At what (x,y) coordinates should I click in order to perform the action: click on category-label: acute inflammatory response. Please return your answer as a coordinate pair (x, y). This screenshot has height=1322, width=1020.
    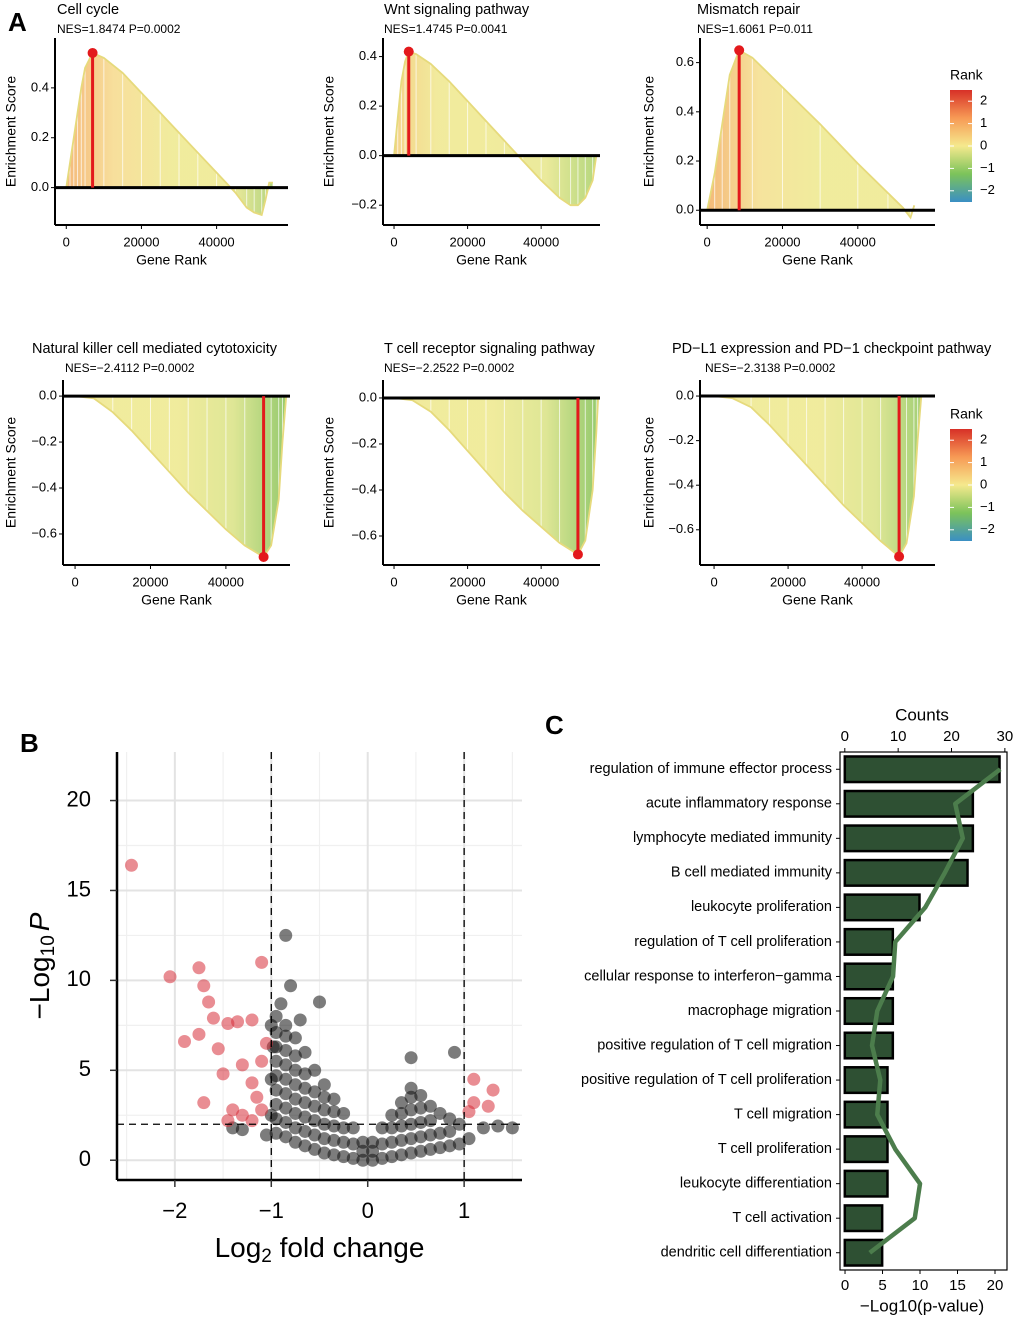
    Looking at the image, I should click on (739, 804).